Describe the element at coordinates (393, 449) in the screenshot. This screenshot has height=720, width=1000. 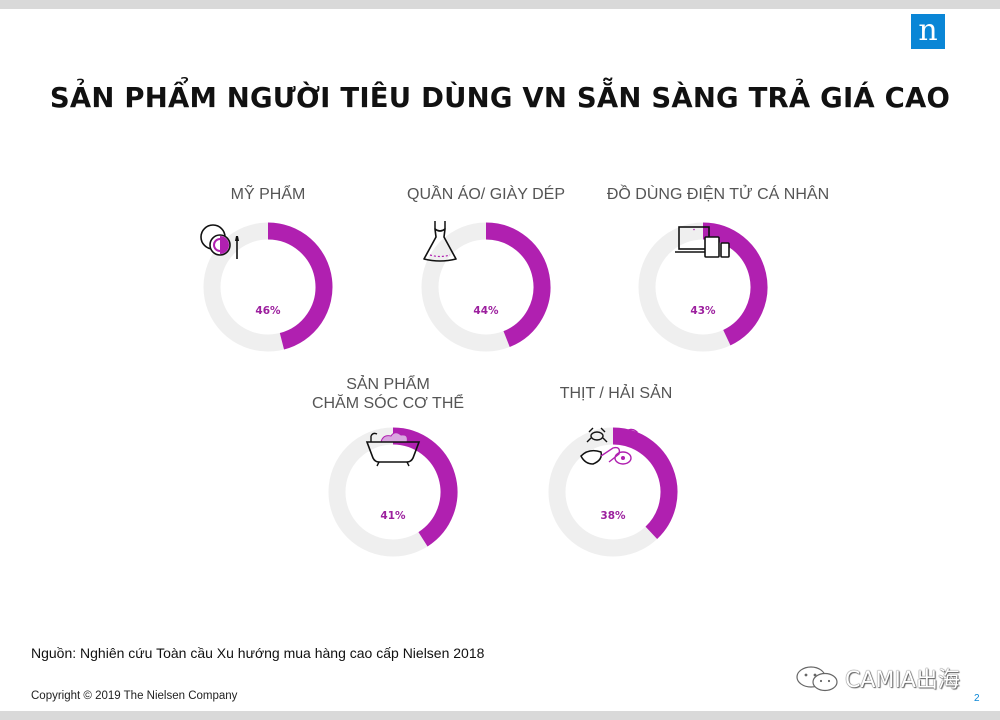
I see `bathtub-icon` at that location.